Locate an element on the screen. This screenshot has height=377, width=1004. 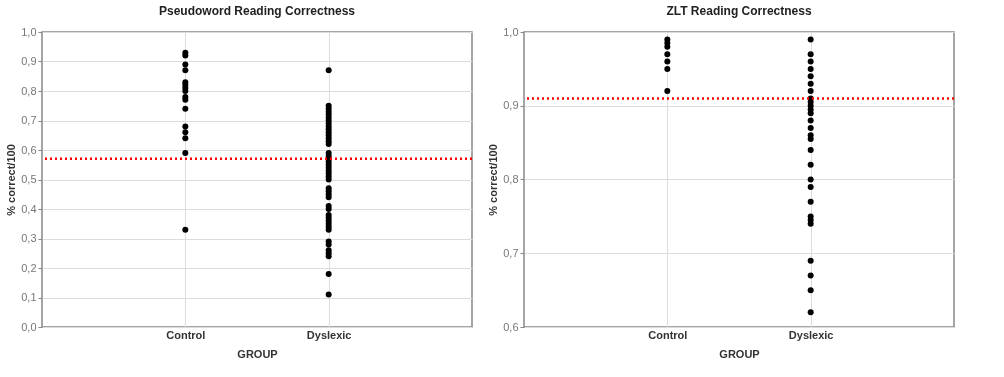
y-tick-label: 0,2 is located at coordinates (29, 267).